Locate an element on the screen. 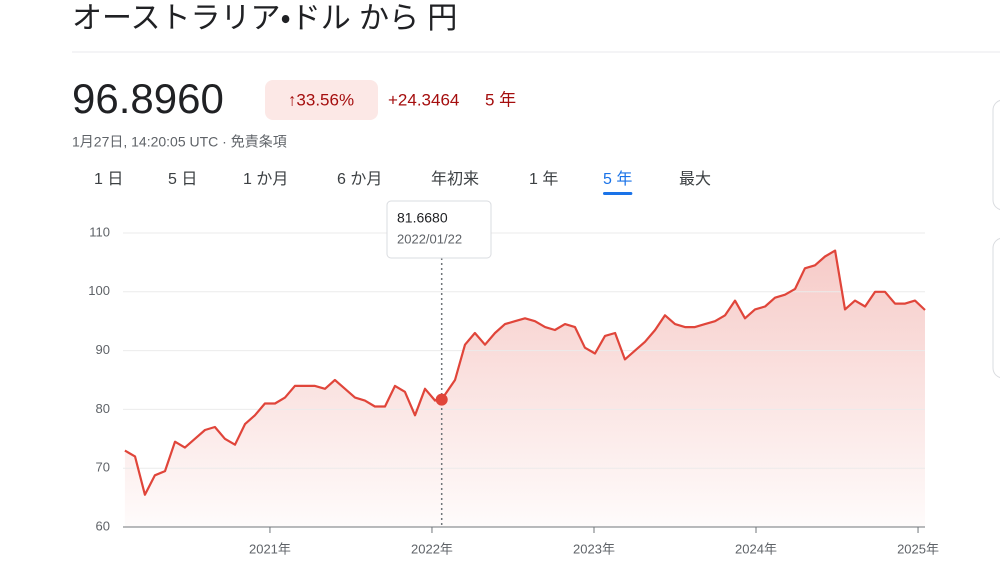 This screenshot has width=1000, height=567. y-tick-label: 70 is located at coordinates (103, 467).